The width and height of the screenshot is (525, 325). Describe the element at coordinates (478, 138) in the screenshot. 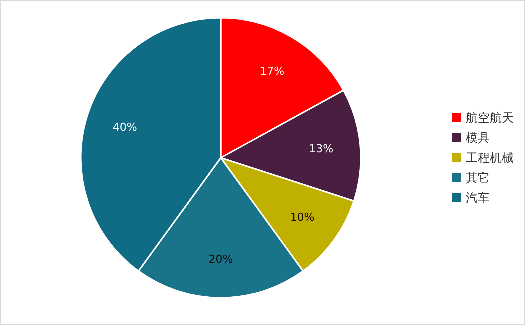

I see `legend-label: 模具` at that location.